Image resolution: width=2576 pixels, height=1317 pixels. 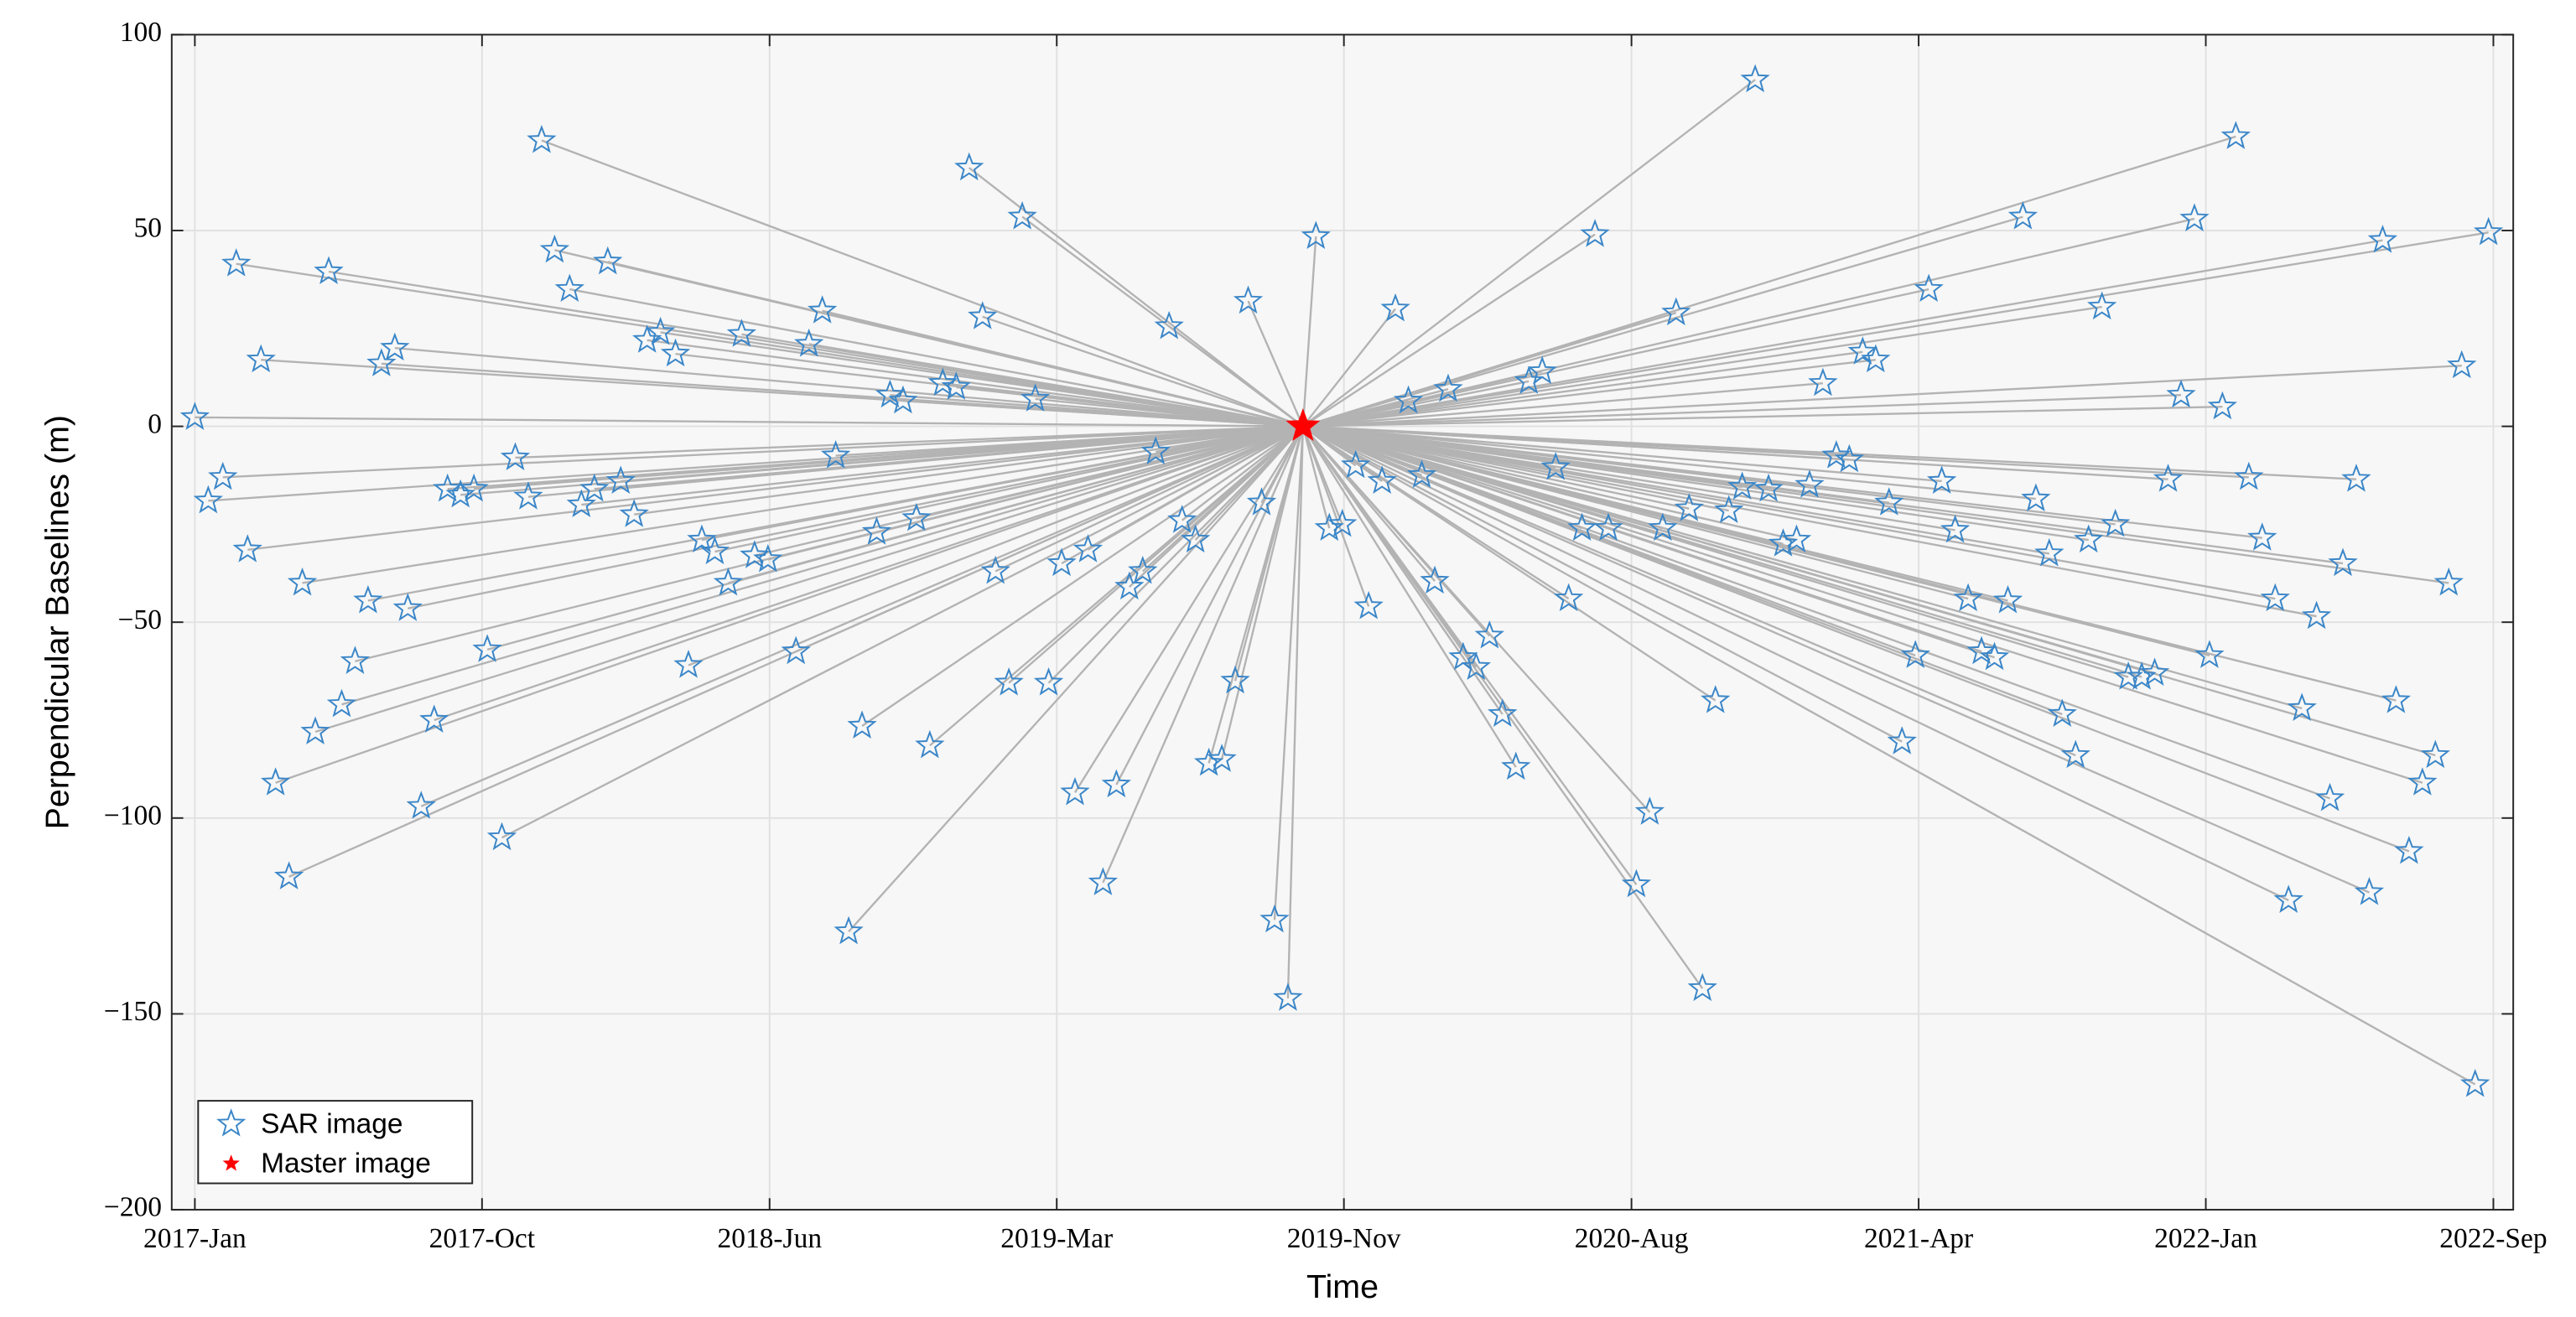 I want to click on legend-box, so click(x=335, y=1142).